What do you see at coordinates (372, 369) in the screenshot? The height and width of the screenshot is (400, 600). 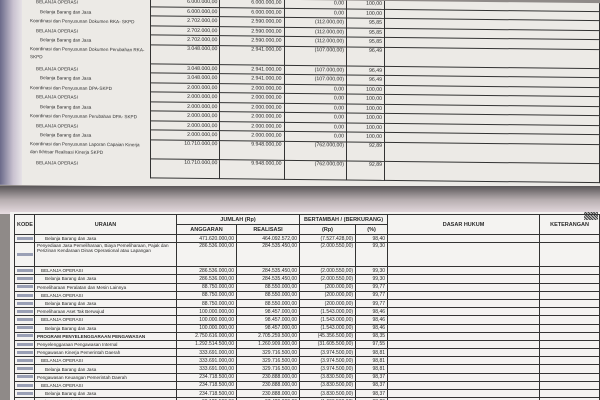 I see `percent-cell: 98,81` at bounding box center [372, 369].